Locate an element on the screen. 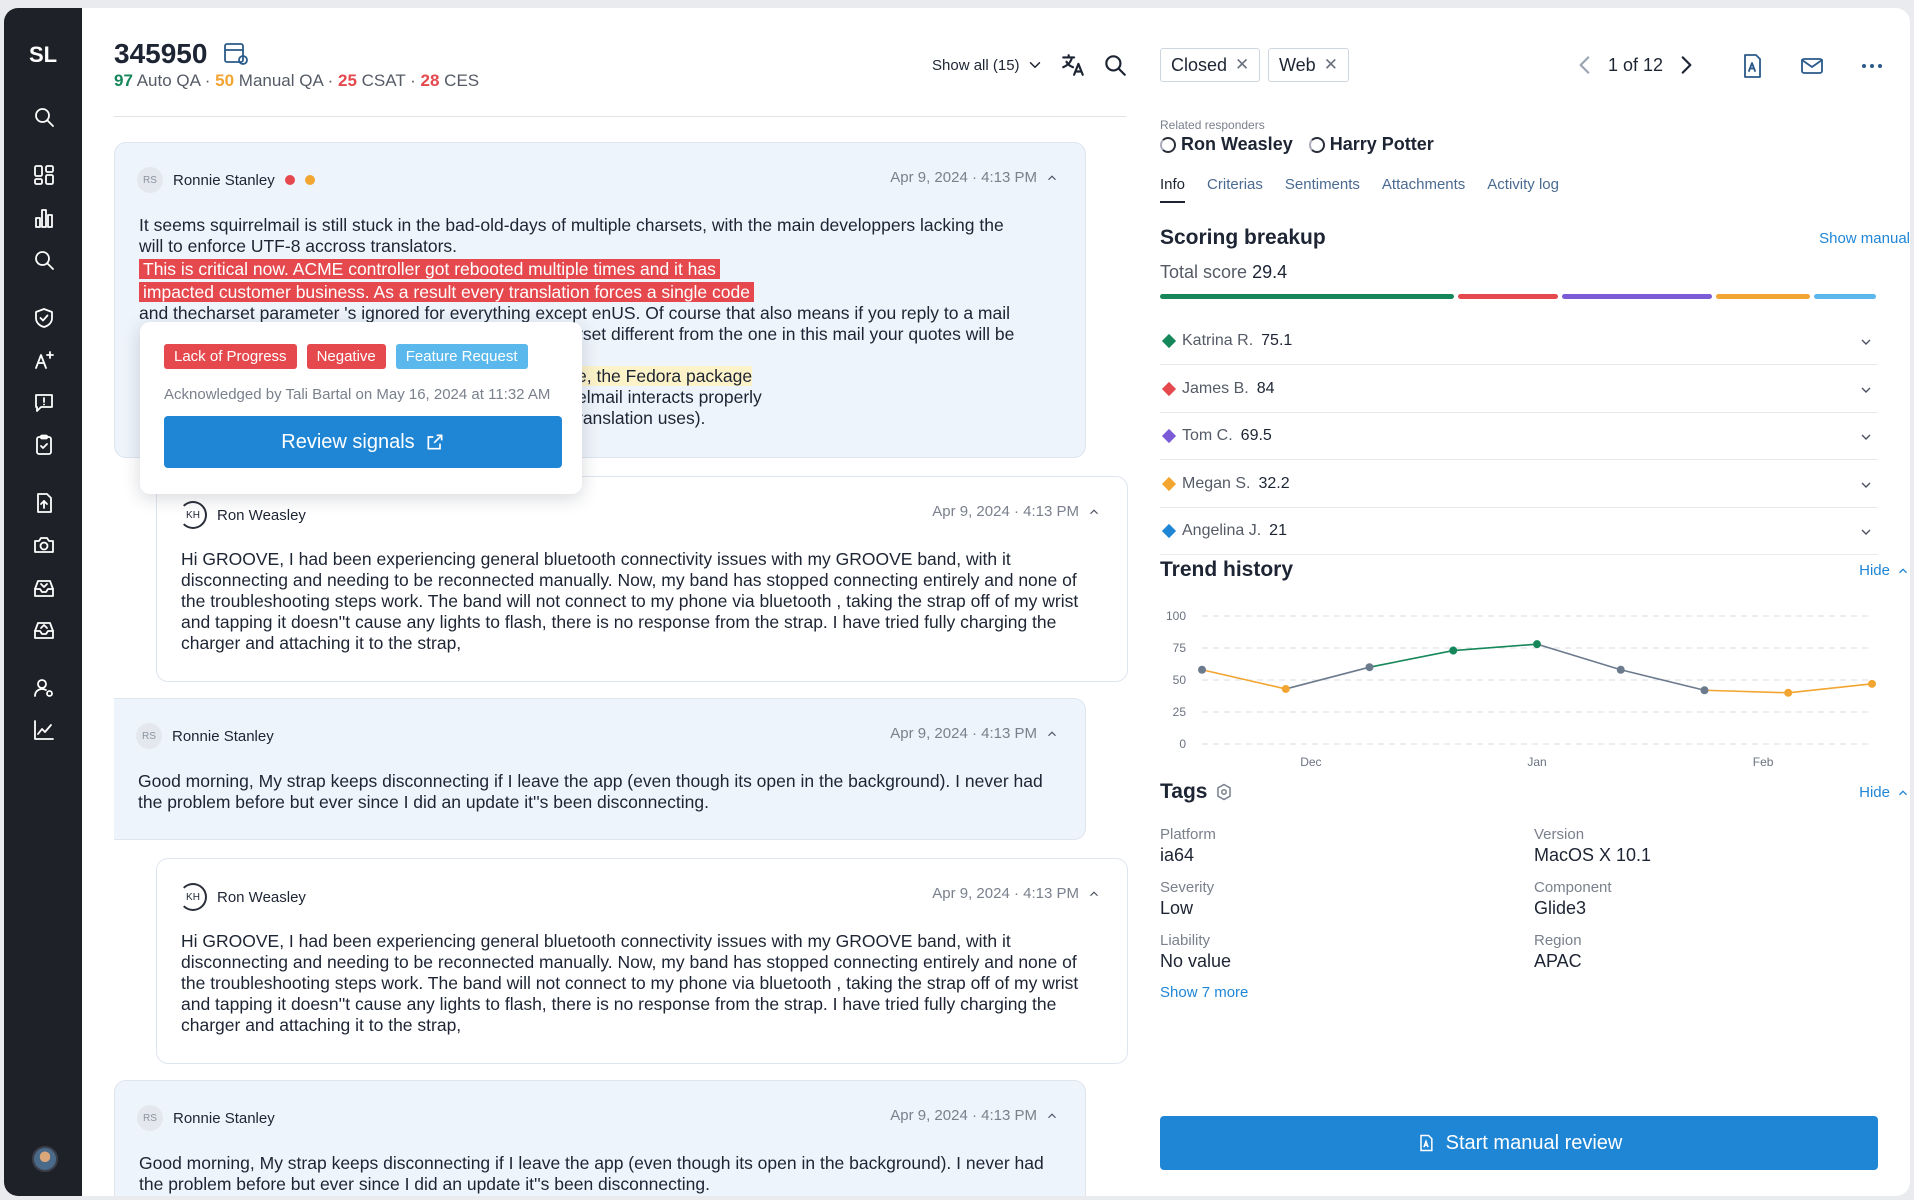  upload-doc-icon is located at coordinates (44, 503).